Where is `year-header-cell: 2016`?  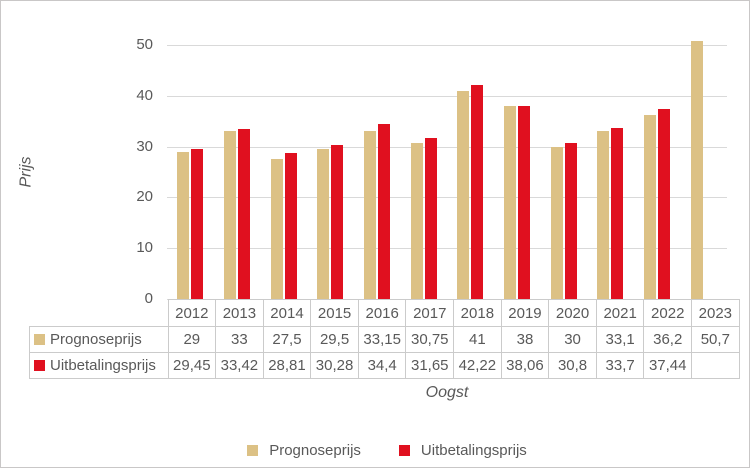
year-header-cell: 2016 is located at coordinates (382, 313).